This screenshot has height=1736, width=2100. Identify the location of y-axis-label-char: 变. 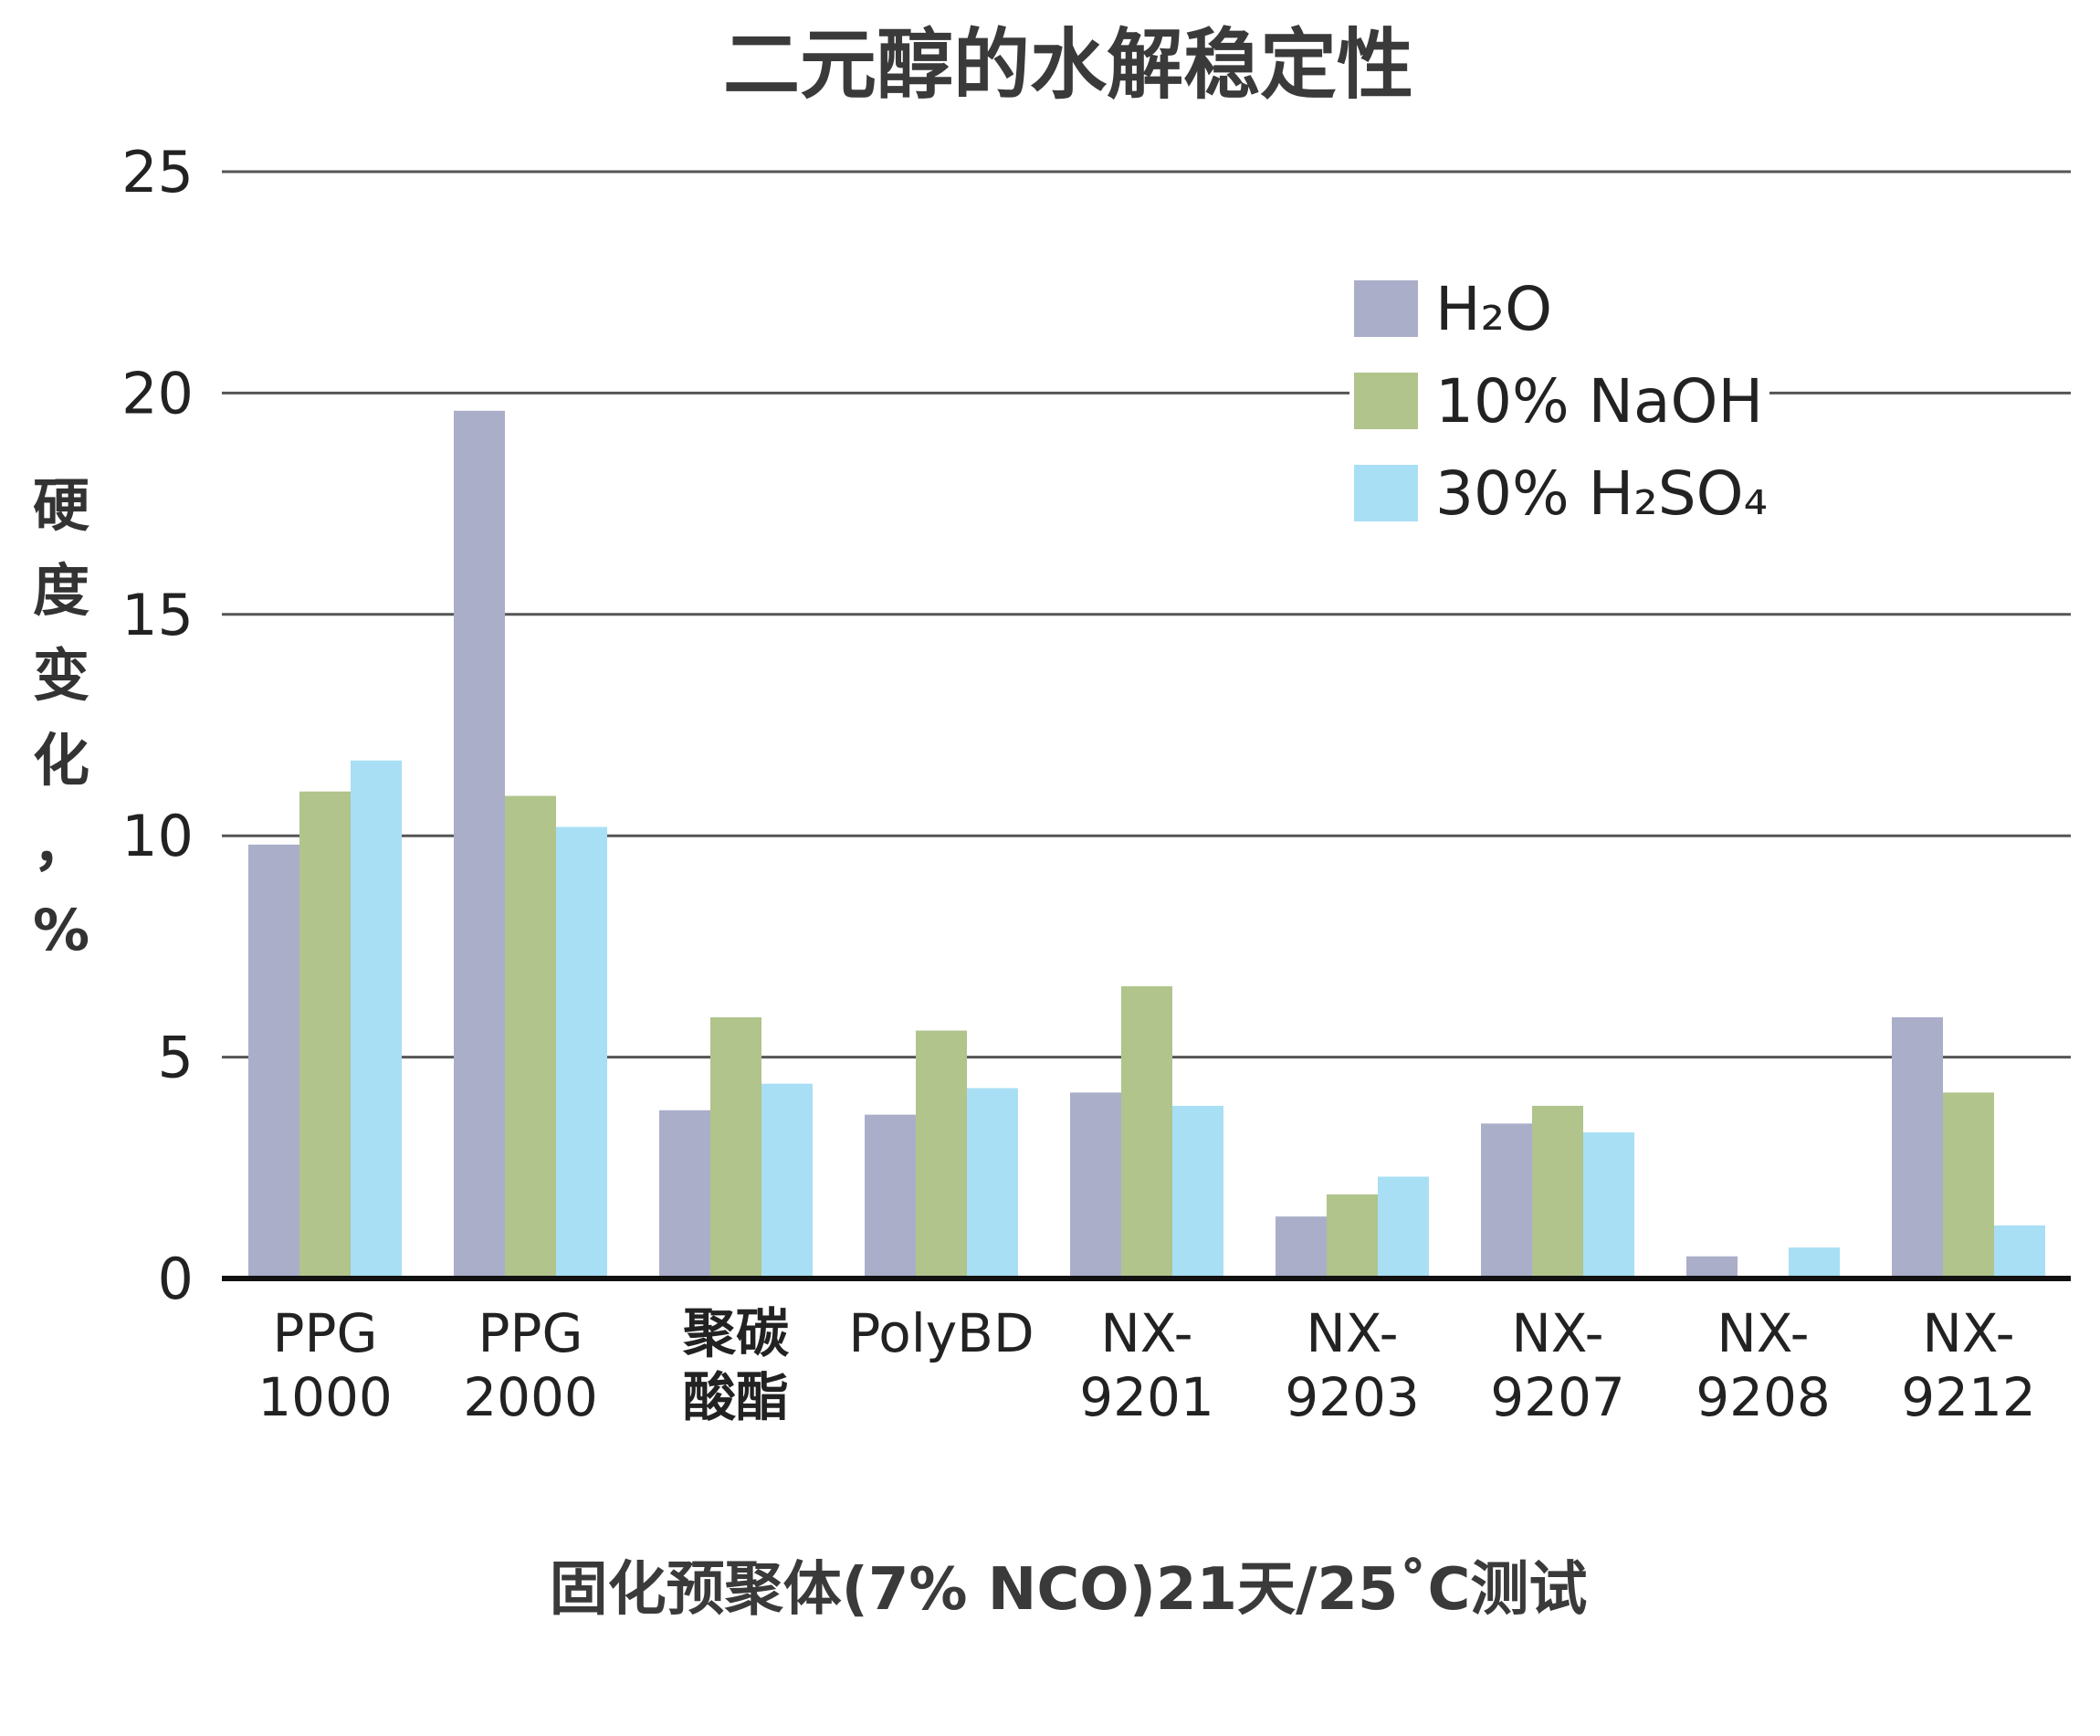
(61, 675).